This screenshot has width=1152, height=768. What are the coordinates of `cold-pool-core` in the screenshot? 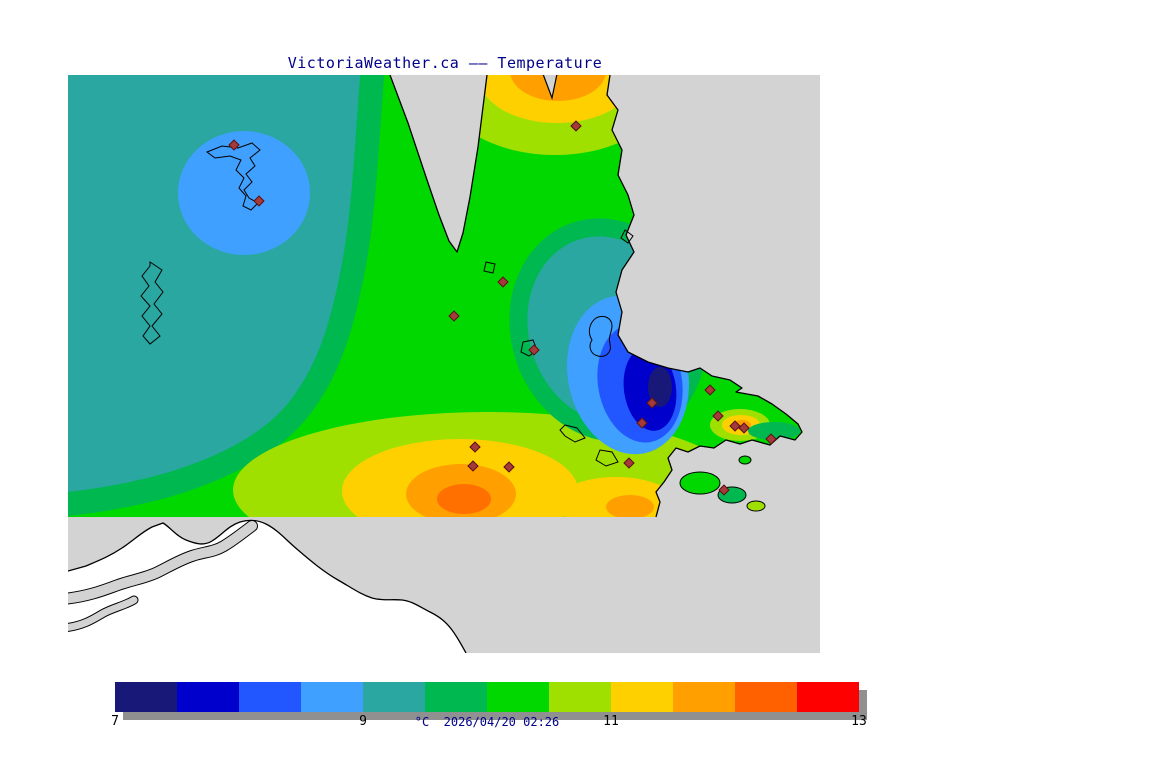 It's located at (660, 387).